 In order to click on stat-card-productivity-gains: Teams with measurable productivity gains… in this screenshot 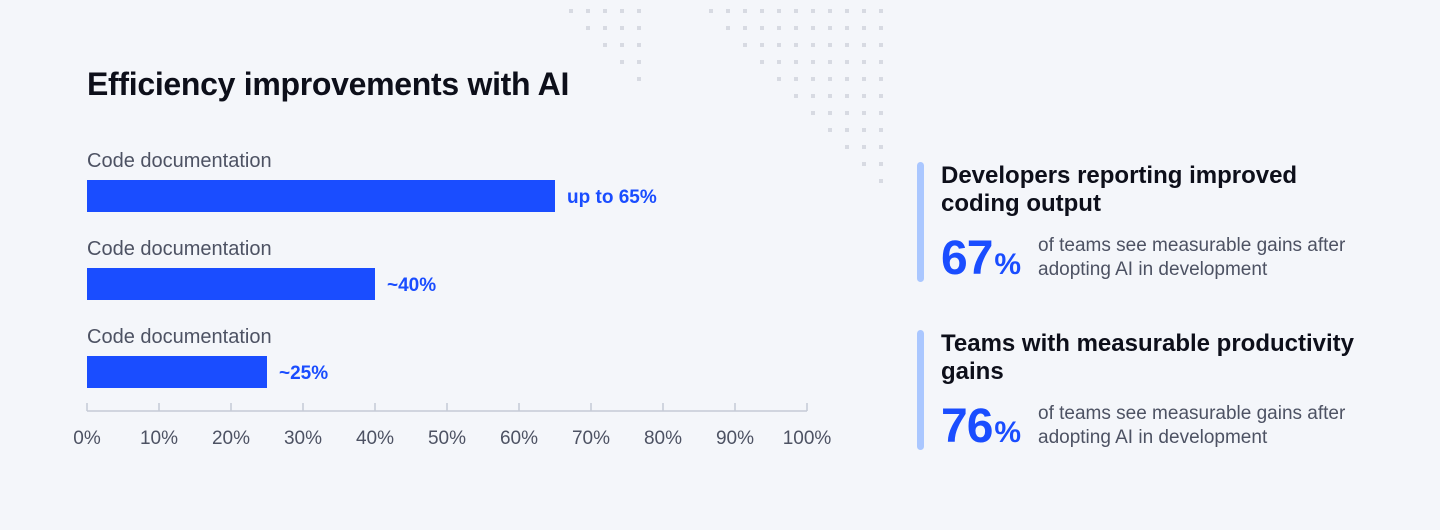, I will do `click(1152, 391)`.